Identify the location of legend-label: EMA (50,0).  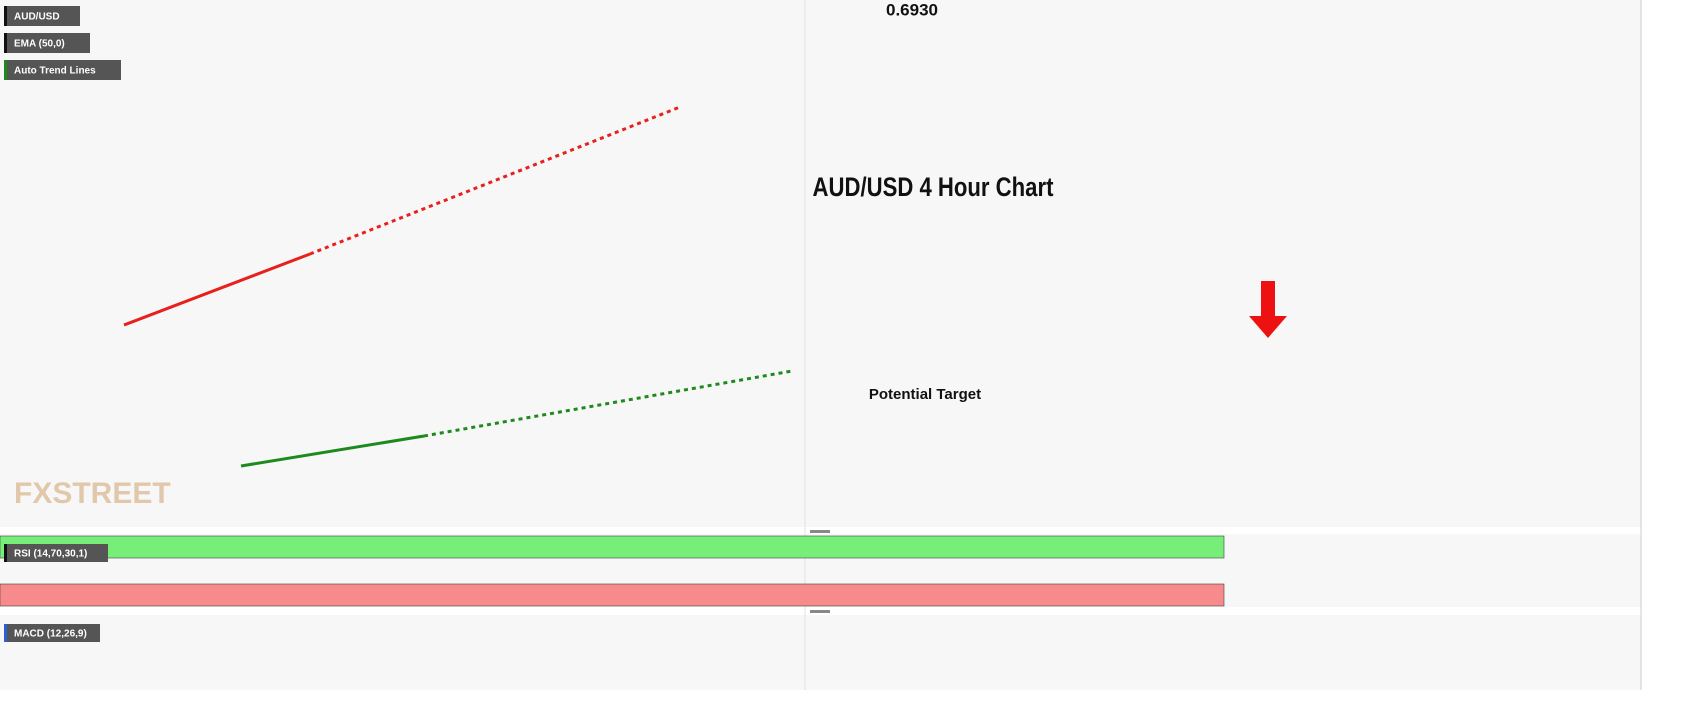
(39, 44).